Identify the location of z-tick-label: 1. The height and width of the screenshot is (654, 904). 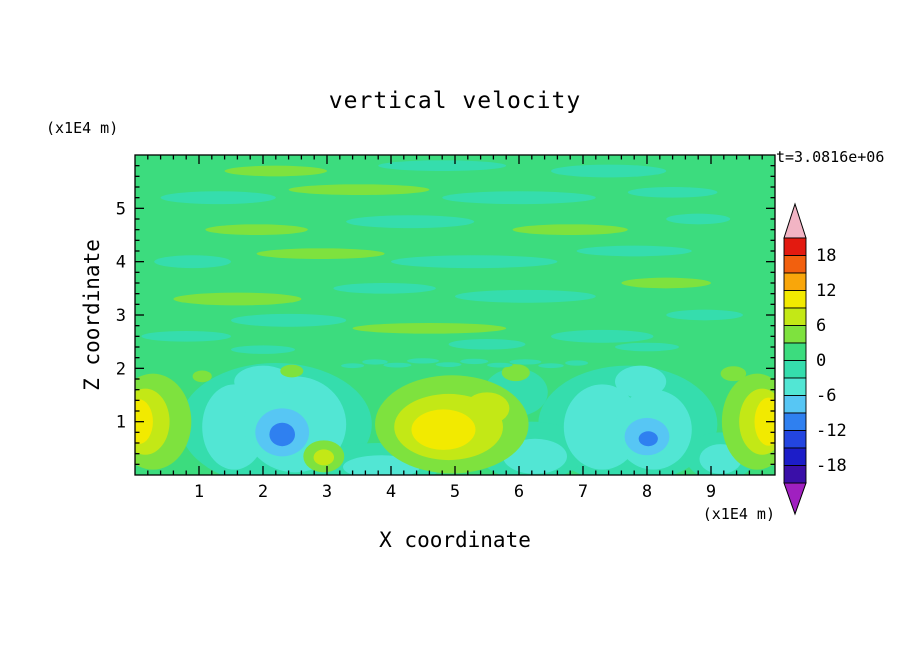
(121, 423).